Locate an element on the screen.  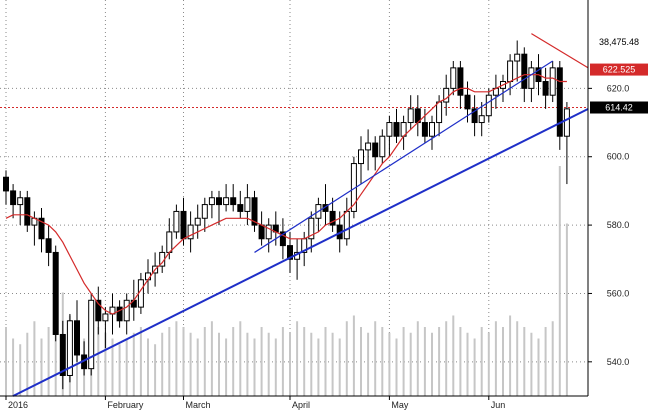
y-tick-label: 560.0 is located at coordinates (618, 293).